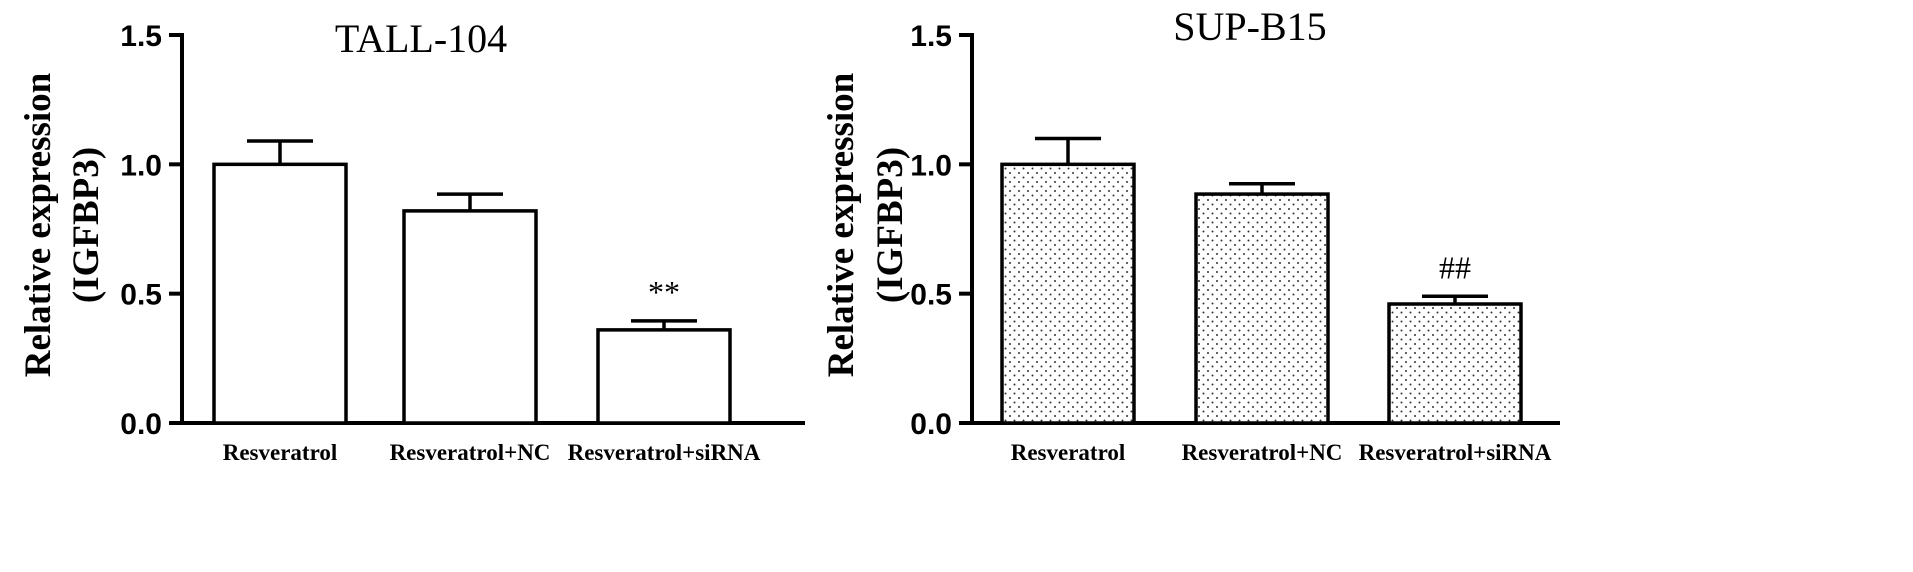  I want to click on significance-marker: ##, so click(1455, 267).